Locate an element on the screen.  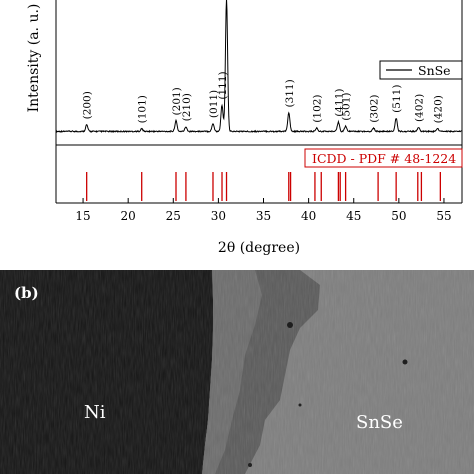
reference-label-box is located at coordinates (383, 158).